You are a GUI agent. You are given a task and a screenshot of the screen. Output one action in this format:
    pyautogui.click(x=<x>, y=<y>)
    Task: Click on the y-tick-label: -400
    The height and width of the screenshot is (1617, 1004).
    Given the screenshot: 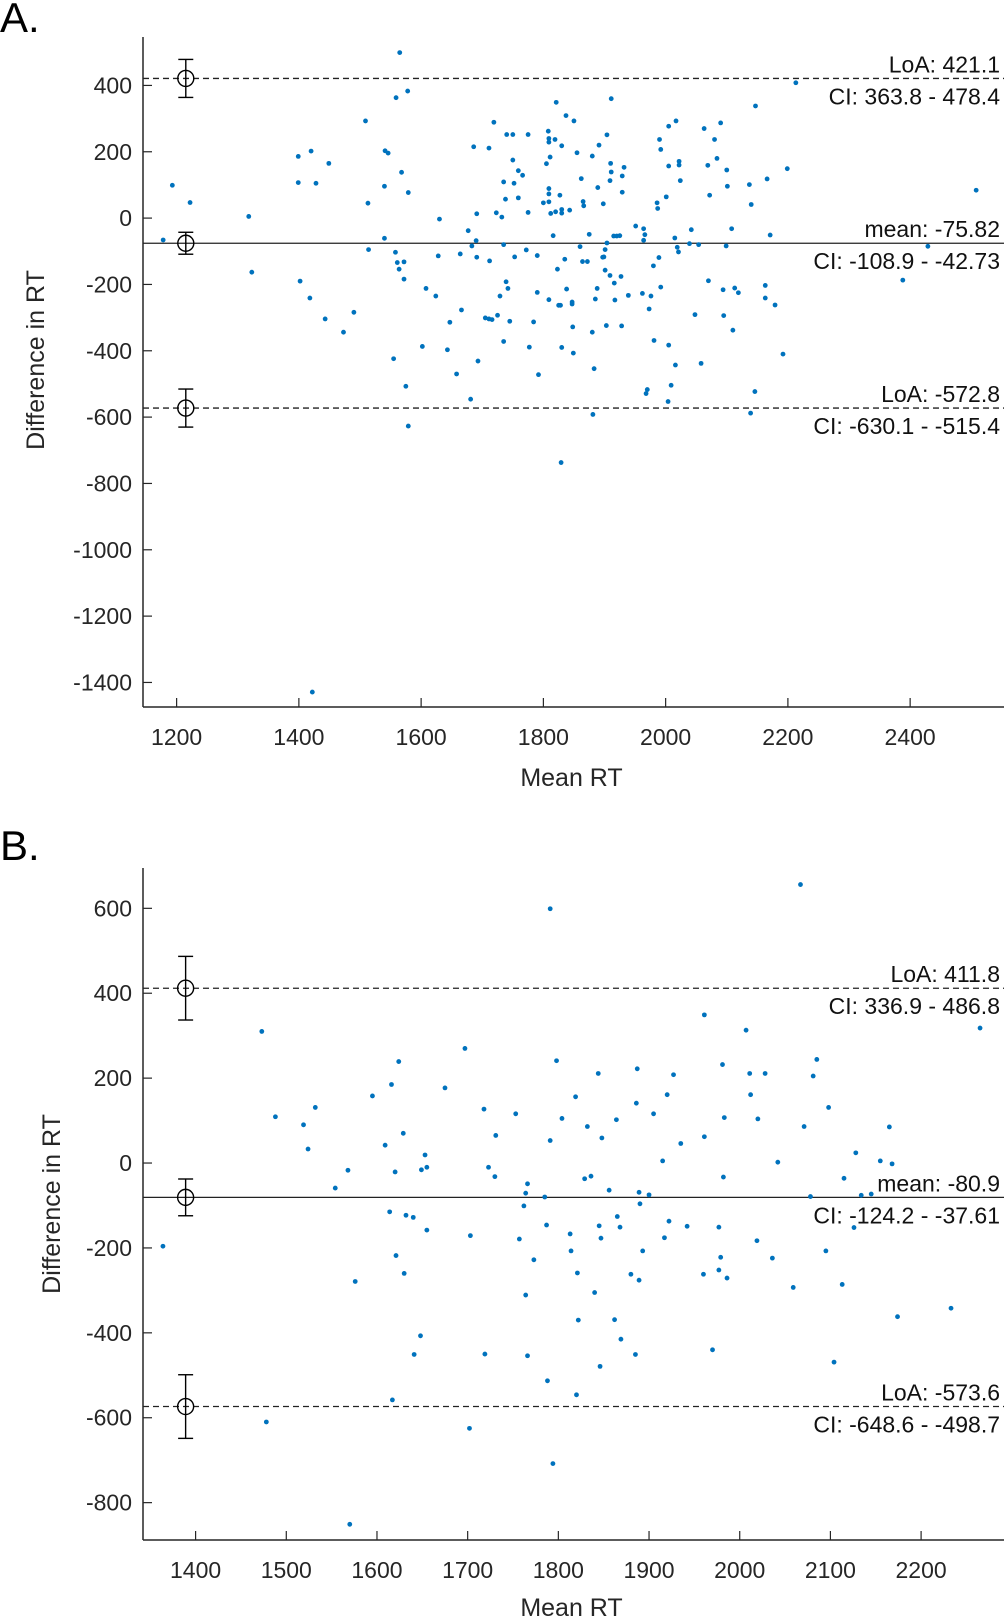 What is the action you would take?
    pyautogui.click(x=109, y=1333)
    